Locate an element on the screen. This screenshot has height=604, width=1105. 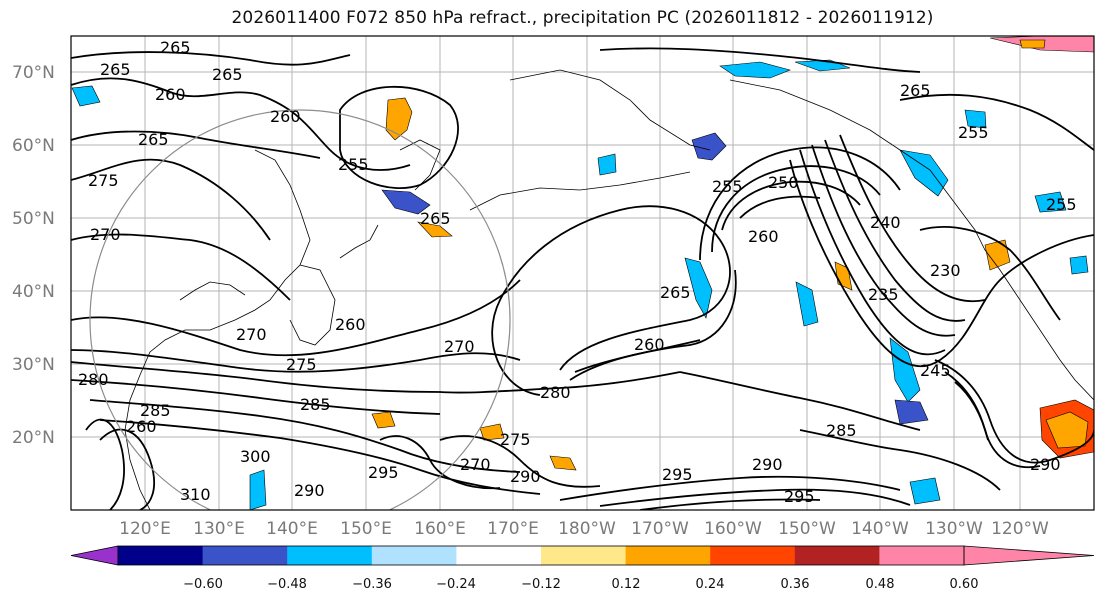
lon-label: 120°E is located at coordinates (145, 529).